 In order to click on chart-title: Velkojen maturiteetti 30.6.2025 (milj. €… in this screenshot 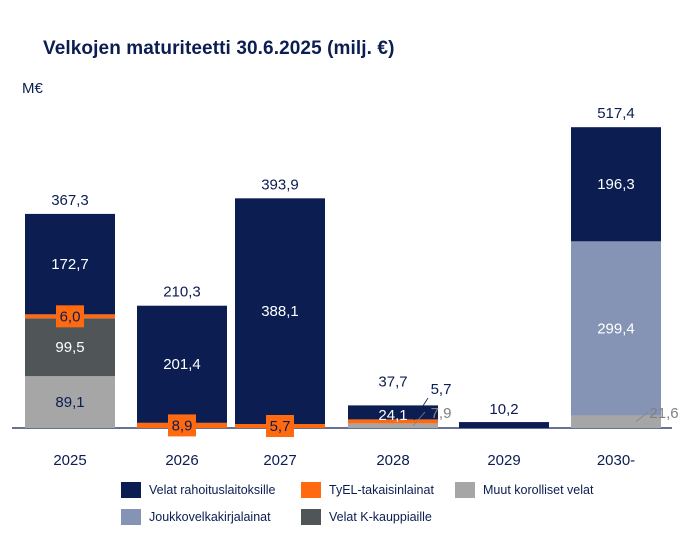, I will do `click(219, 48)`.